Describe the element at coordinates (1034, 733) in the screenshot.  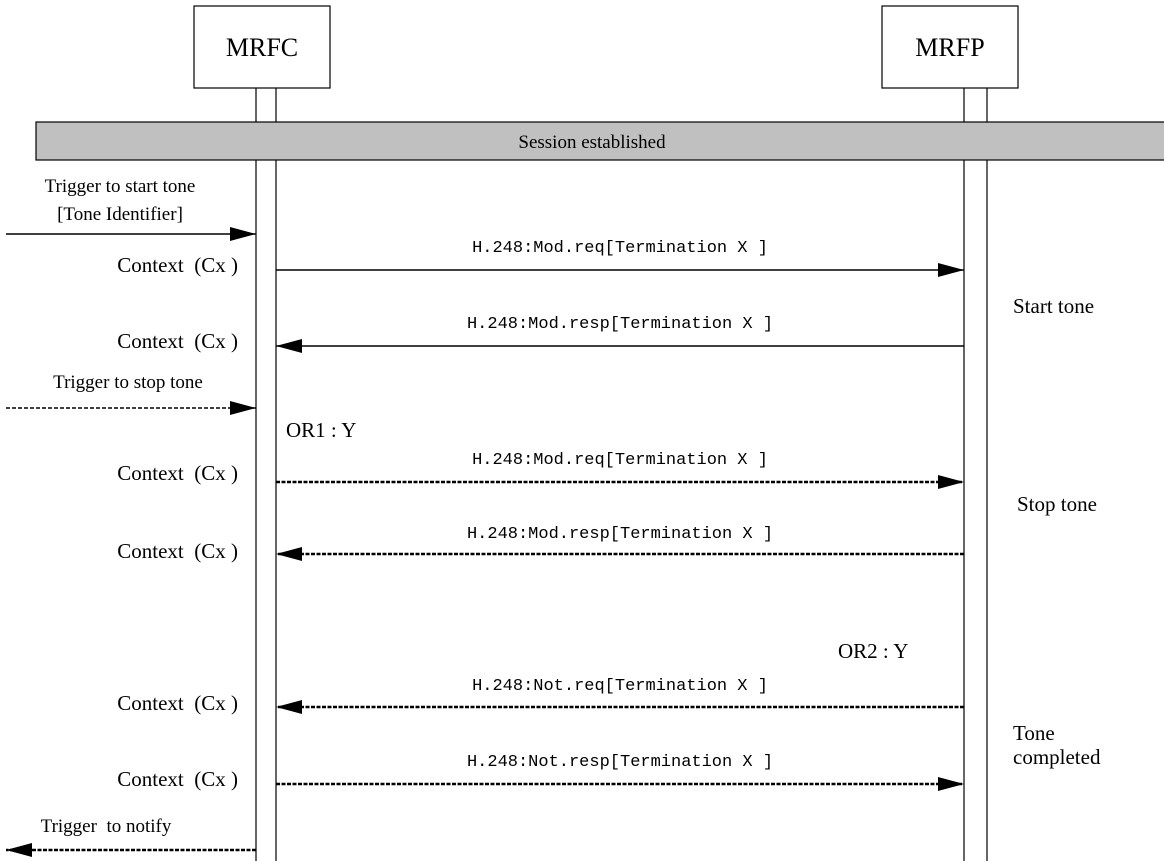
I see `phase-tone-completed-line1: Tone` at that location.